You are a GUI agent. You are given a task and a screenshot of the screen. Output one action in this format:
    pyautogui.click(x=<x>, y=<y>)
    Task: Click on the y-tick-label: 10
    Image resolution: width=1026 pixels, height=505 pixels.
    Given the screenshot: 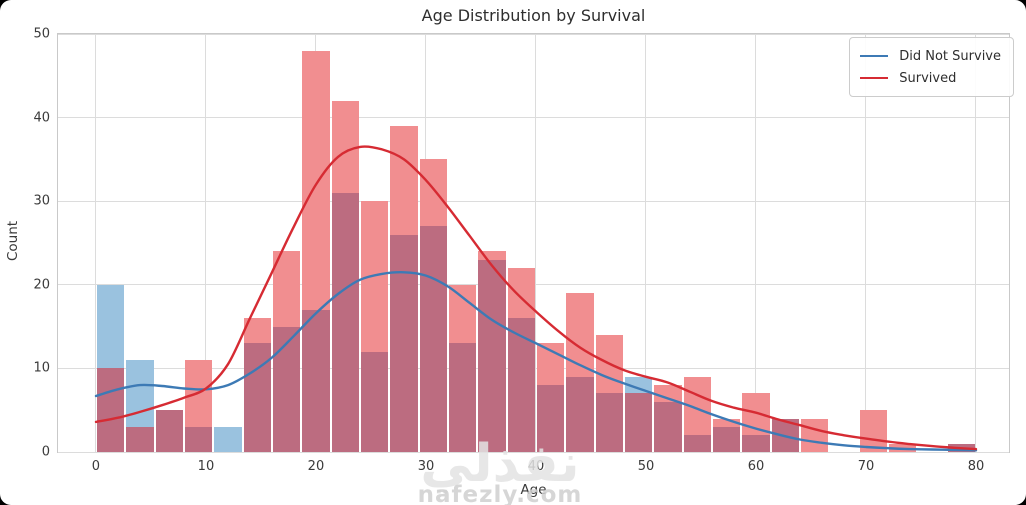 What is the action you would take?
    pyautogui.click(x=41, y=368)
    